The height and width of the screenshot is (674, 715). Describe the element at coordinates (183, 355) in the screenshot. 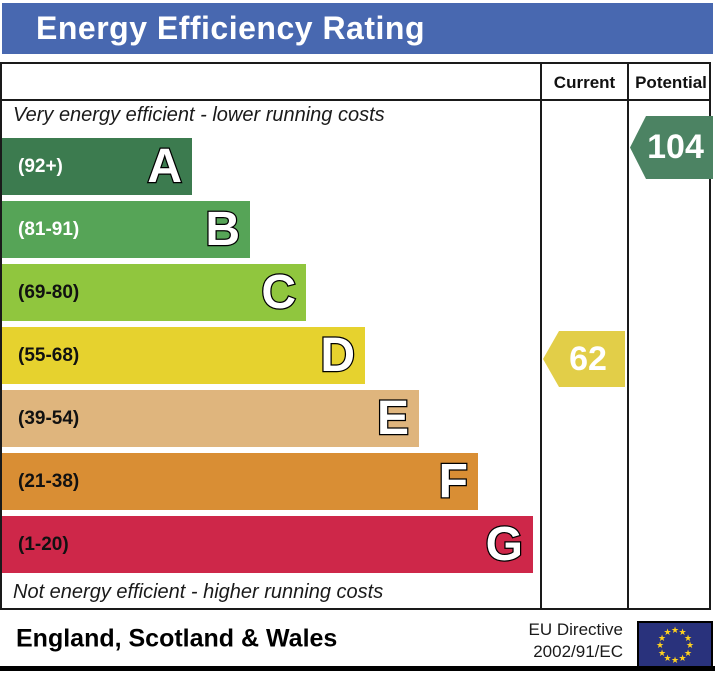

I see `band-d: (55-68) D` at that location.